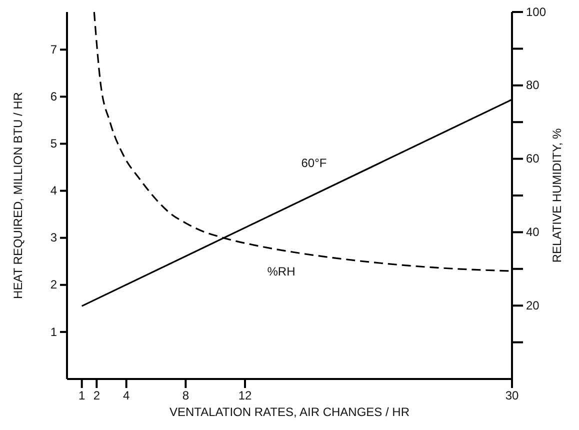 This screenshot has height=430, width=579. Describe the element at coordinates (533, 305) in the screenshot. I see `y2-tick-label: 20` at that location.